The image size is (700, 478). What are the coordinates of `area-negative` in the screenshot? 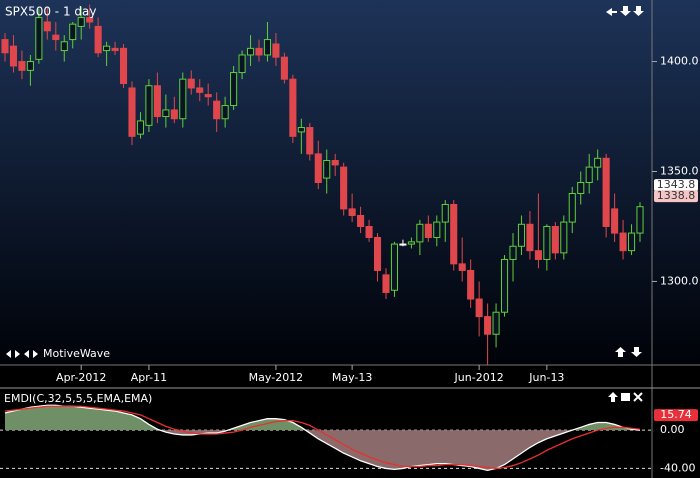 It's located at (322, 450).